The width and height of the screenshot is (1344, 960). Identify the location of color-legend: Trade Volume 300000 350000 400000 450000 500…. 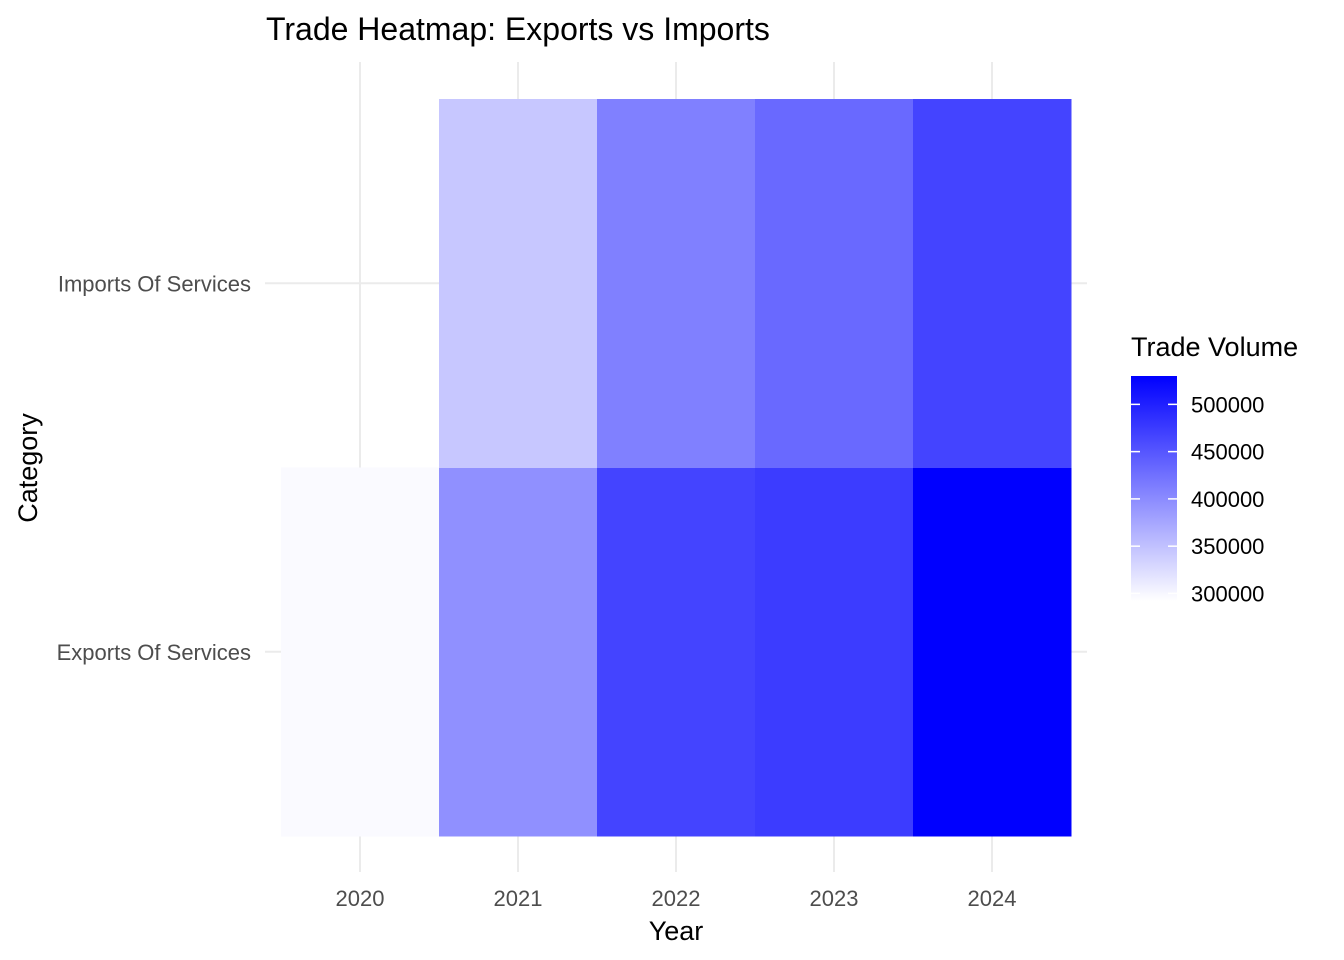
(1214, 469).